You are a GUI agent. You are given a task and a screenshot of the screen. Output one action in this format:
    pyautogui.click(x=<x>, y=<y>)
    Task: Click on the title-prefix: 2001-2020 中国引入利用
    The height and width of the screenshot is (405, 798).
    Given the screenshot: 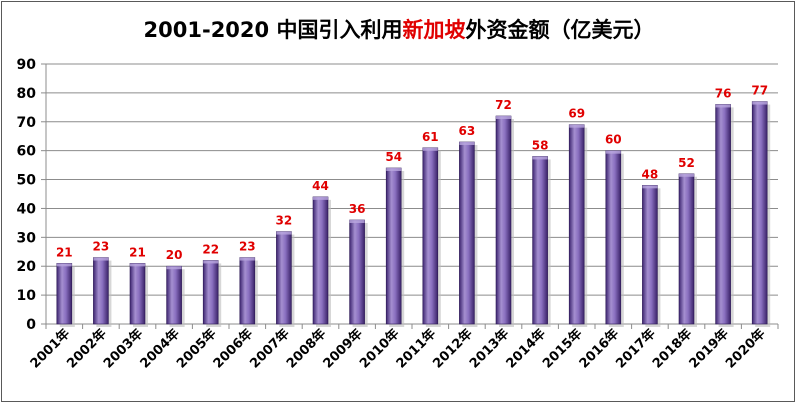 What is the action you would take?
    pyautogui.click(x=273, y=30)
    